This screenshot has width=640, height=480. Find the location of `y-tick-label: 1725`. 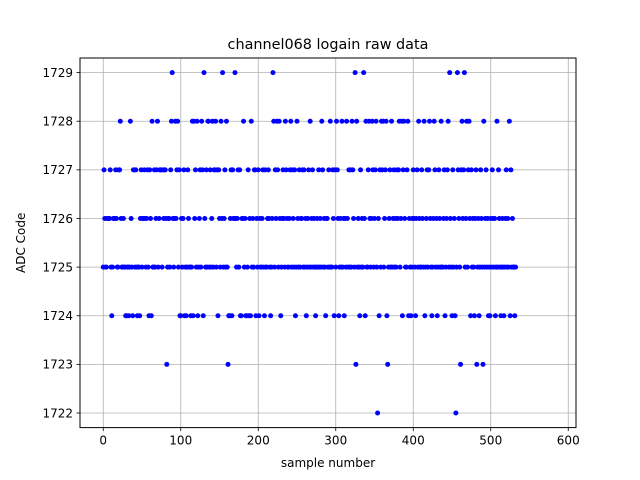

y-tick-label: 1725 is located at coordinates (57, 267).